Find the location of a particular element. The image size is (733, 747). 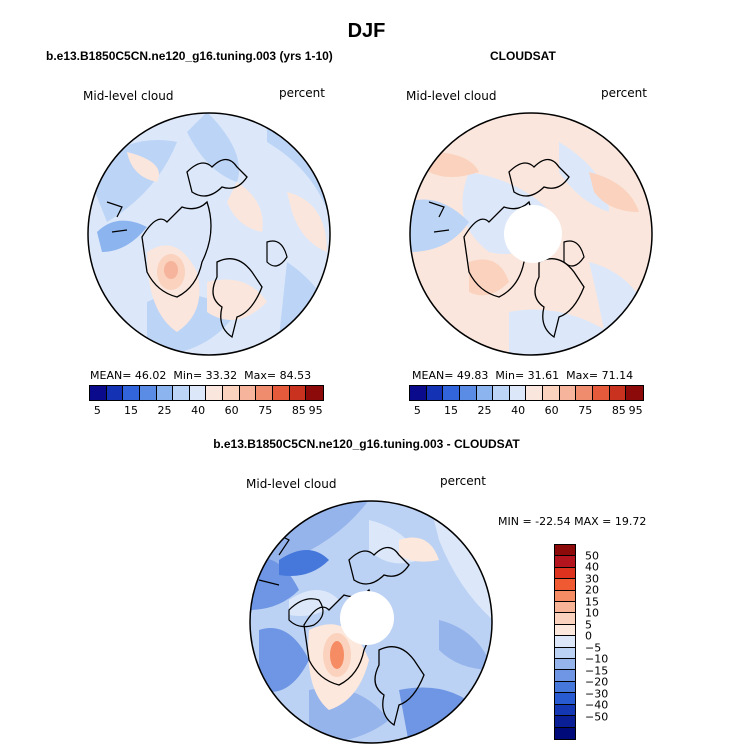

obs-colorbar-ticks: 5 15 25 40 60 75 85 95 is located at coordinates (526, 411).